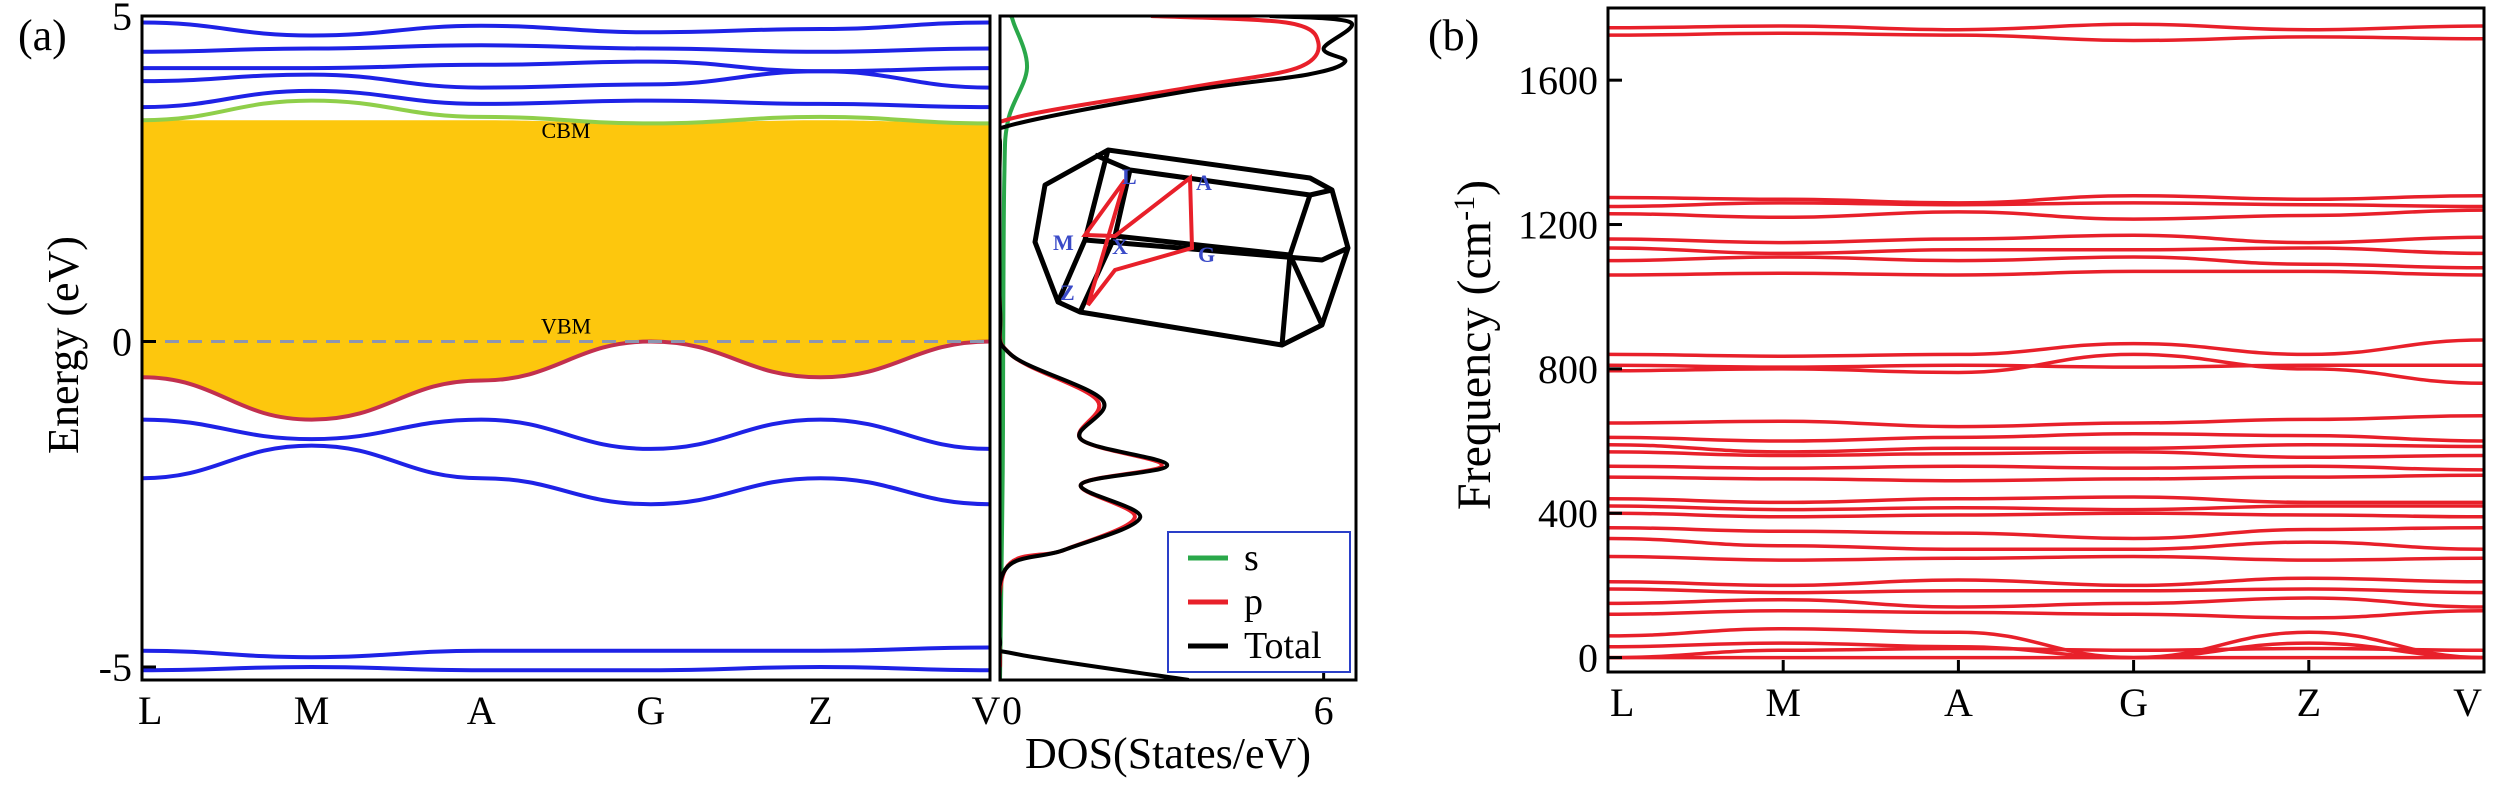 The image size is (2504, 786). I want to click on band-line-band-c5, so click(566, 29).